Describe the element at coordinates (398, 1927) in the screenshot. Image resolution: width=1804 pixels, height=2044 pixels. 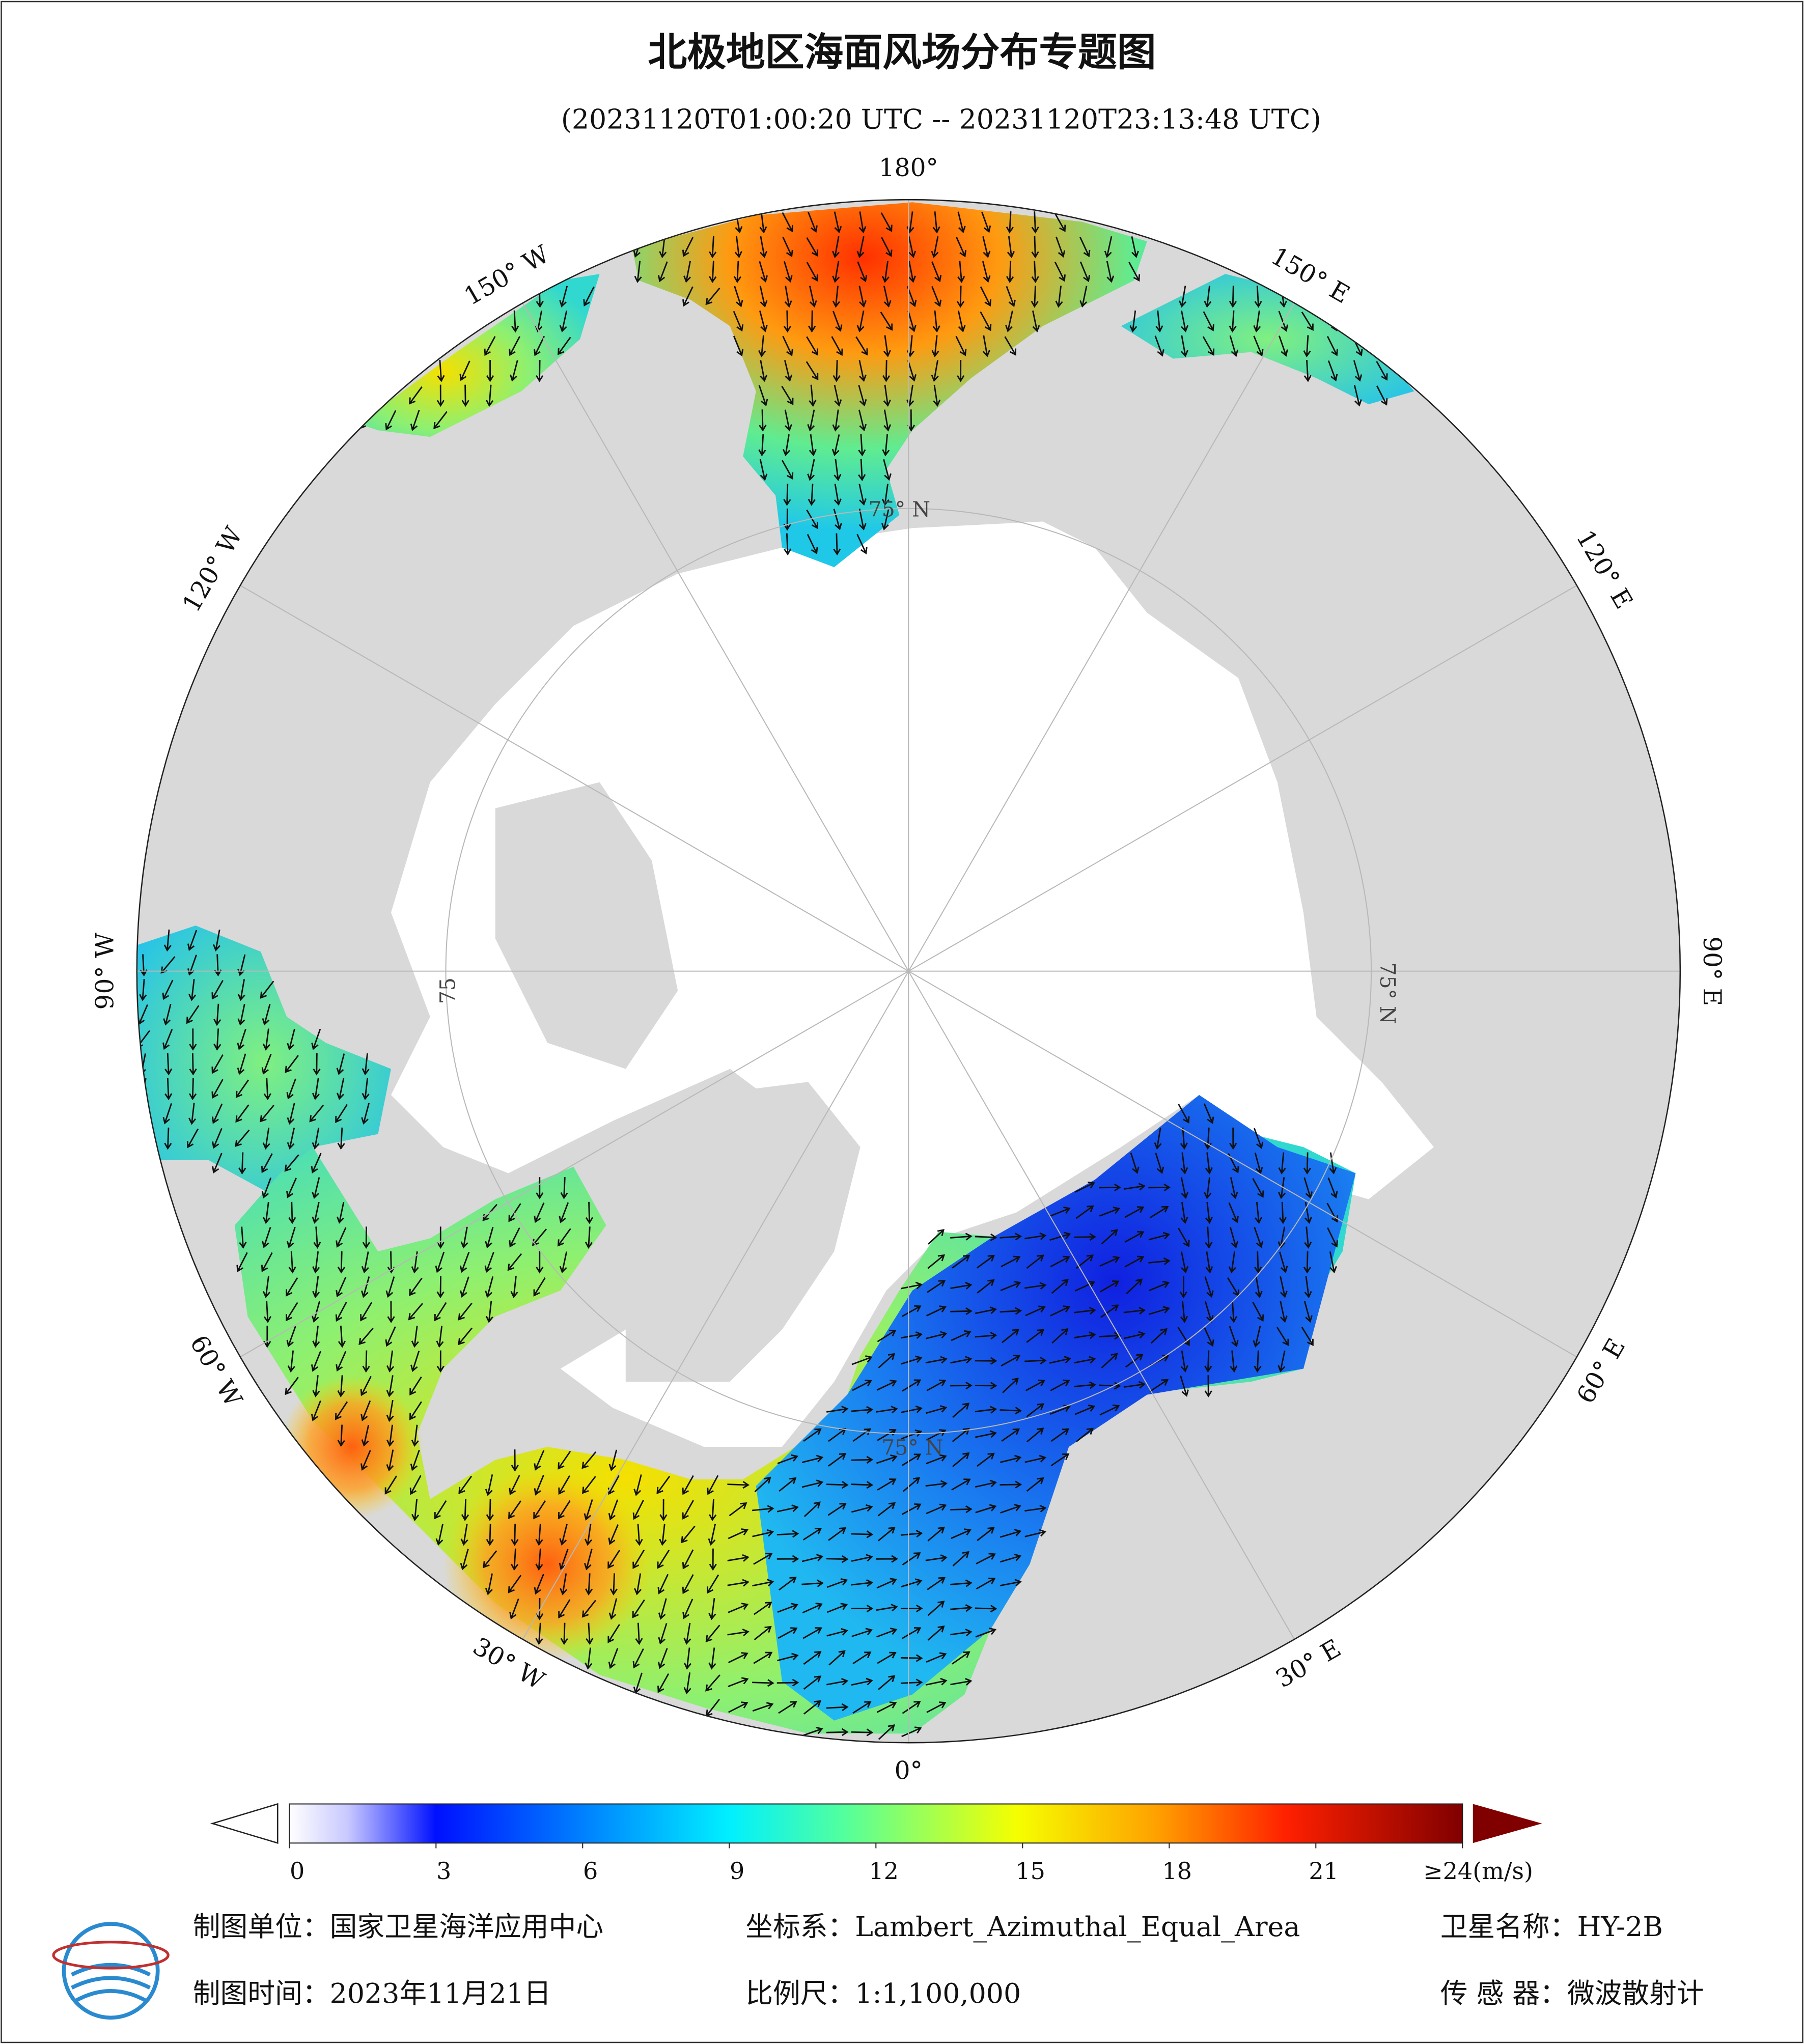
I see `footer-unit: 制图单位：国家卫星海洋应用中心` at that location.